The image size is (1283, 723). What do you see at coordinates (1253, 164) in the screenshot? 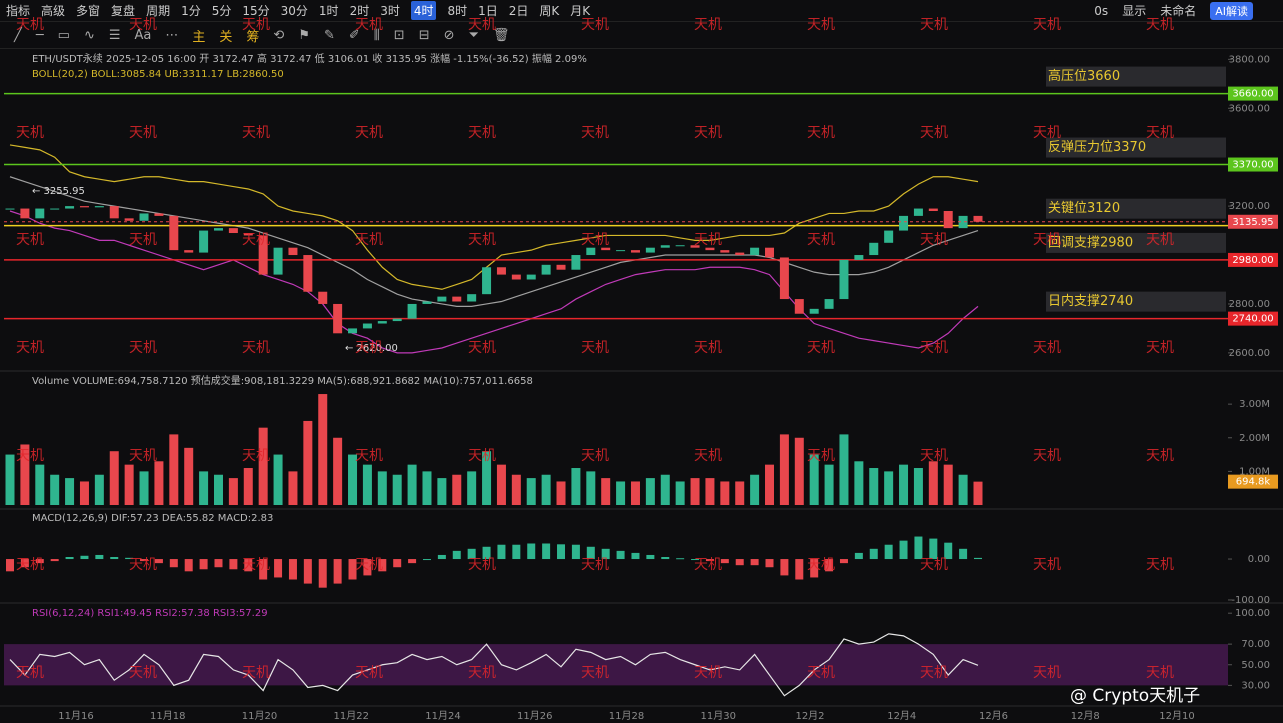
I see `level-tag-bg` at bounding box center [1253, 164].